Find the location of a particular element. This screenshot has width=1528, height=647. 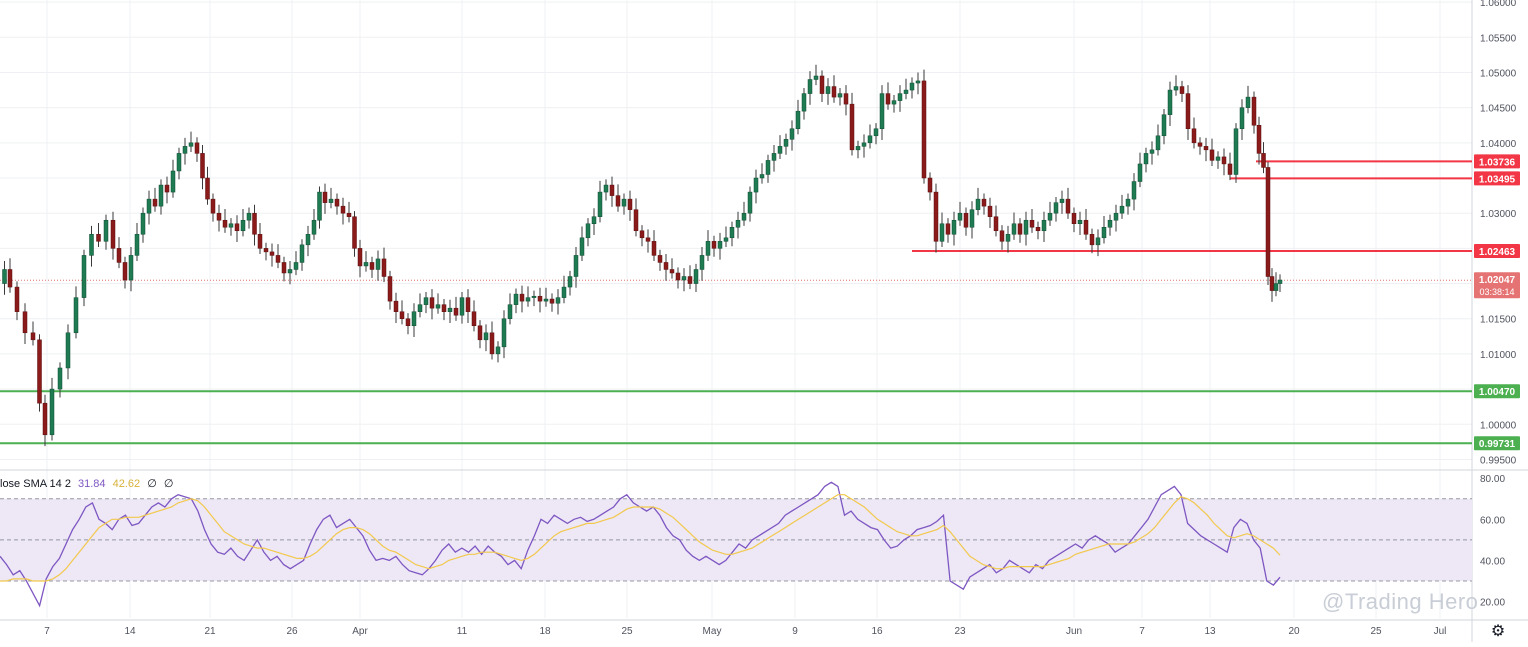

time-tick-label: 7 is located at coordinates (47, 631).